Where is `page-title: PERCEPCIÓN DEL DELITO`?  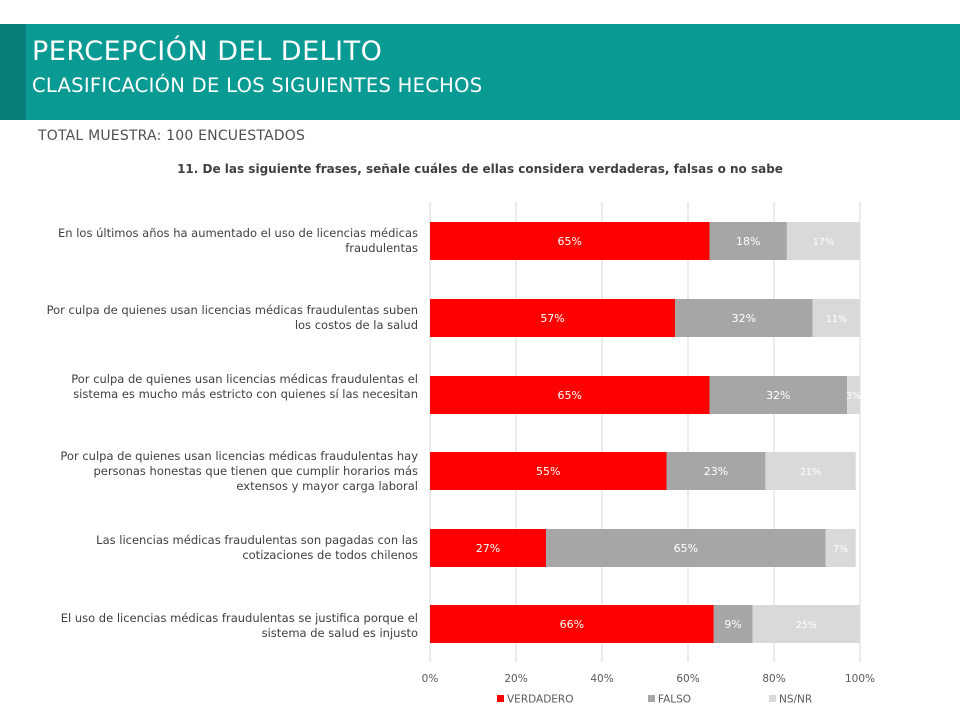
page-title: PERCEPCIÓN DEL DELITO is located at coordinates (207, 51).